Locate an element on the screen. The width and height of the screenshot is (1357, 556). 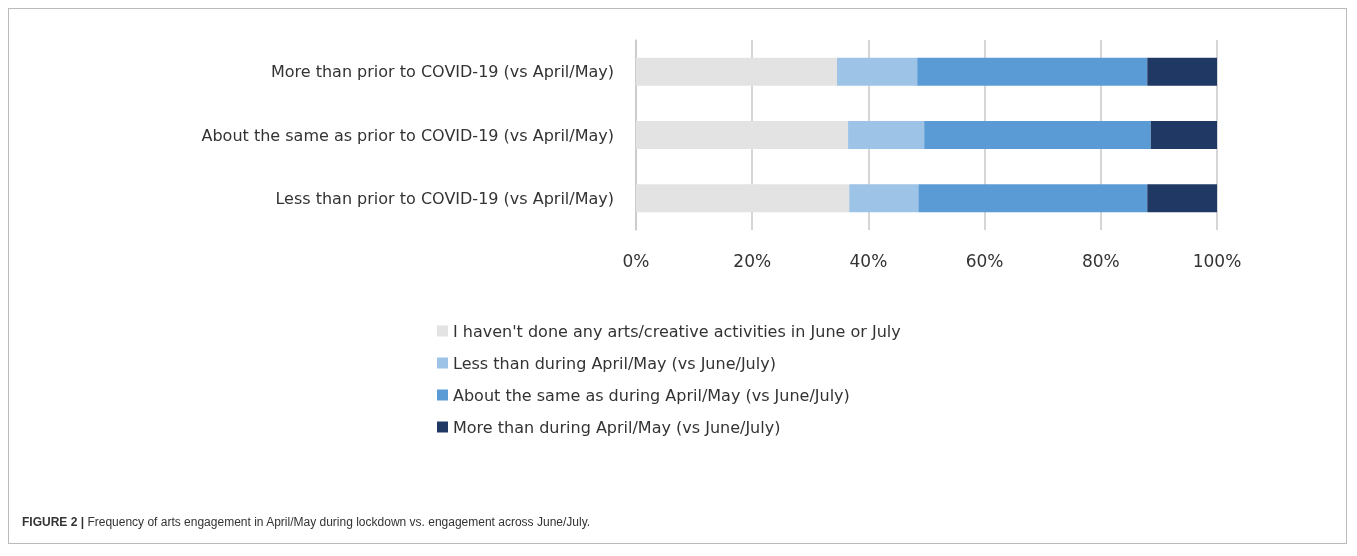
y-tick-label: More than prior to COVID-19 (vs April/May) is located at coordinates (442, 72).